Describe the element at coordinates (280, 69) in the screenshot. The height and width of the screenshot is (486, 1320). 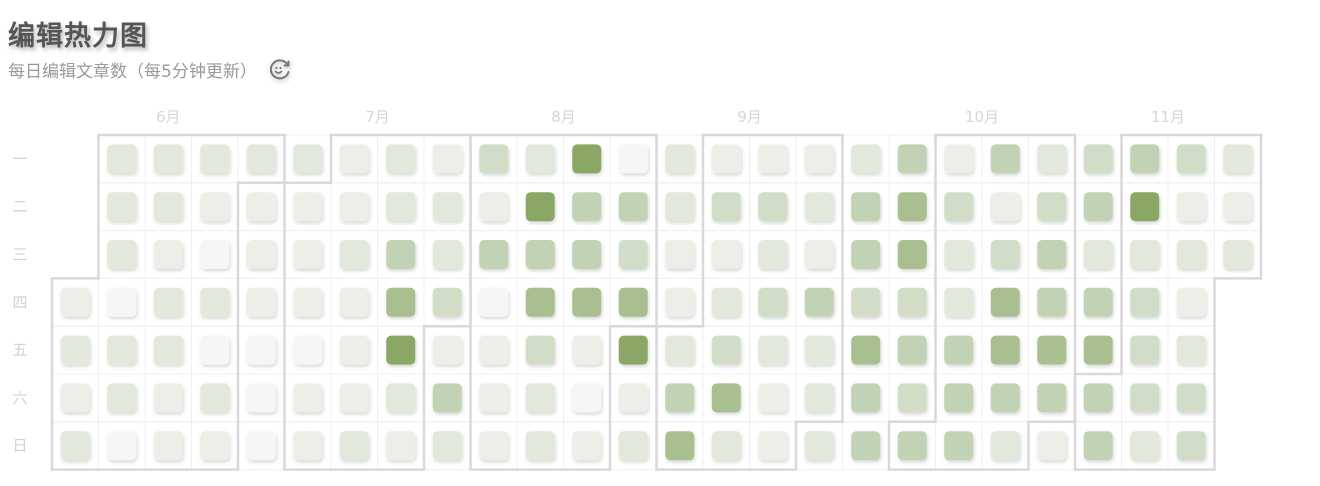
I see `refresh-icon` at that location.